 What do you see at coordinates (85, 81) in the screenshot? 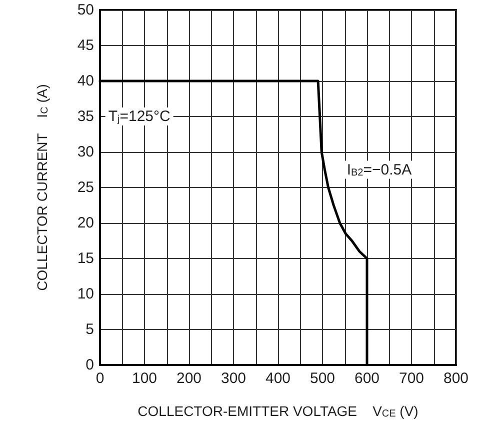
I see `y-tick-label: 40` at bounding box center [85, 81].